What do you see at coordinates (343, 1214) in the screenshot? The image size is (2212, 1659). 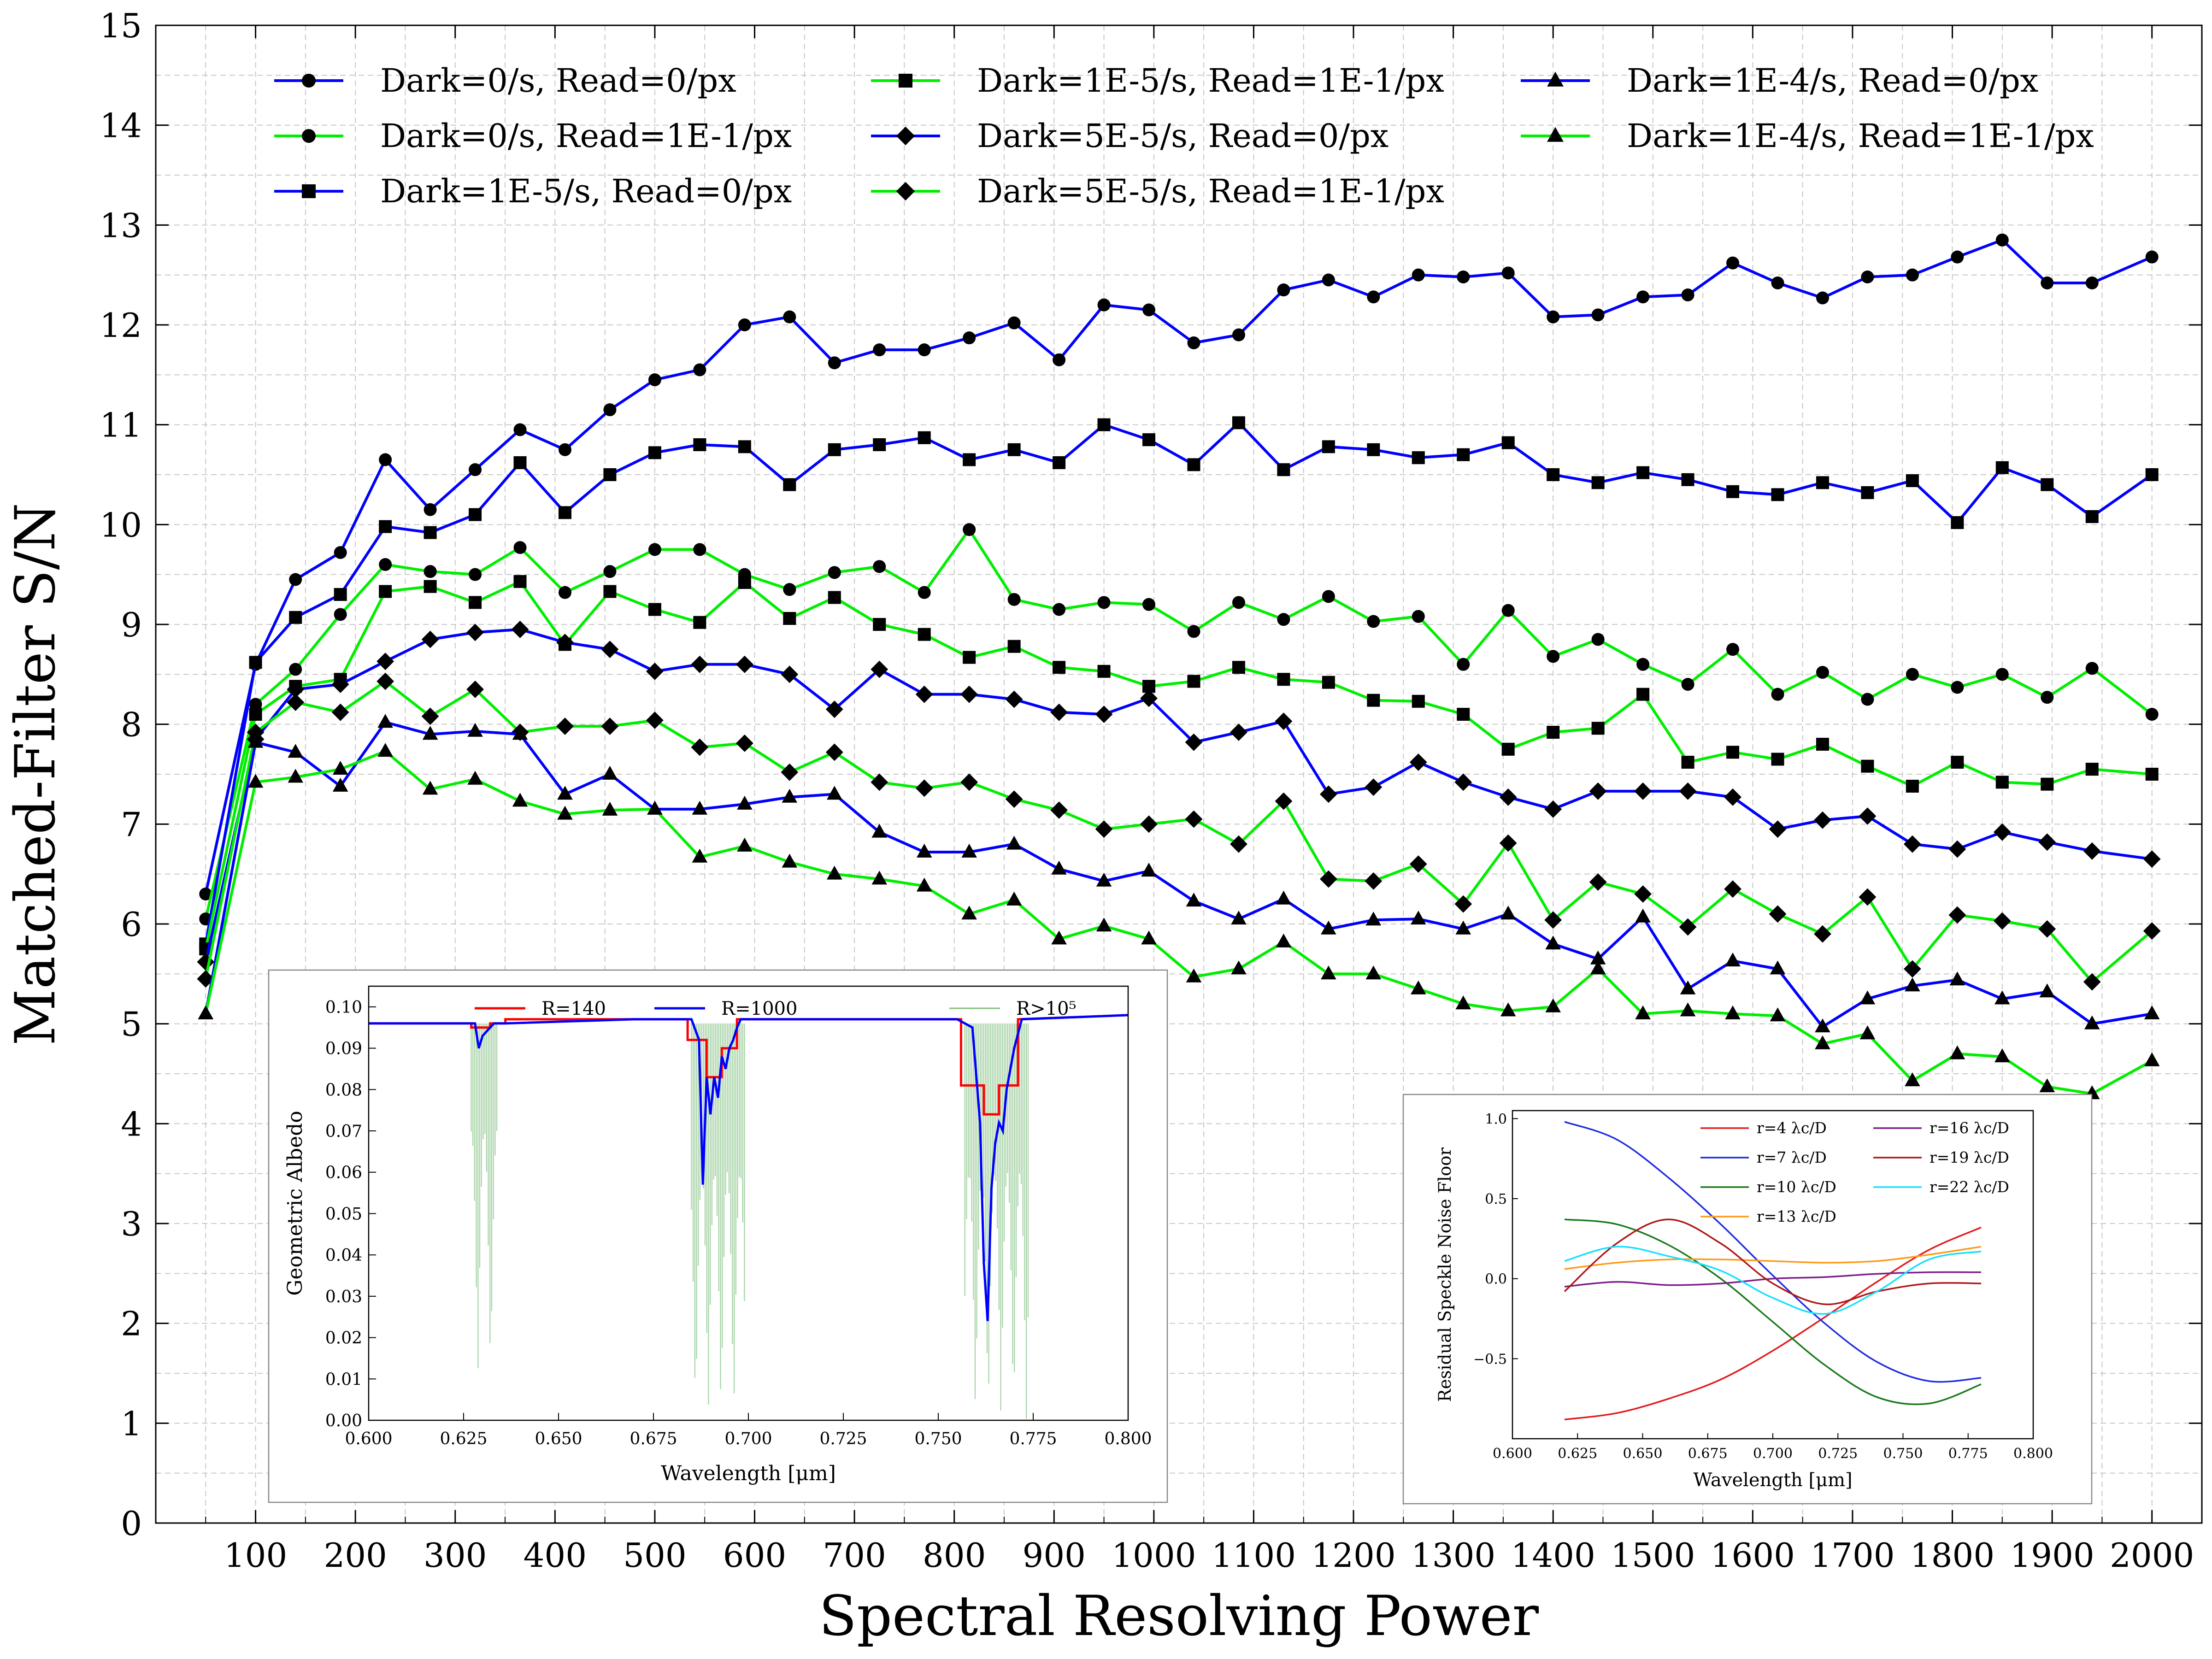 I see `y-tick-label: 0.05` at bounding box center [343, 1214].